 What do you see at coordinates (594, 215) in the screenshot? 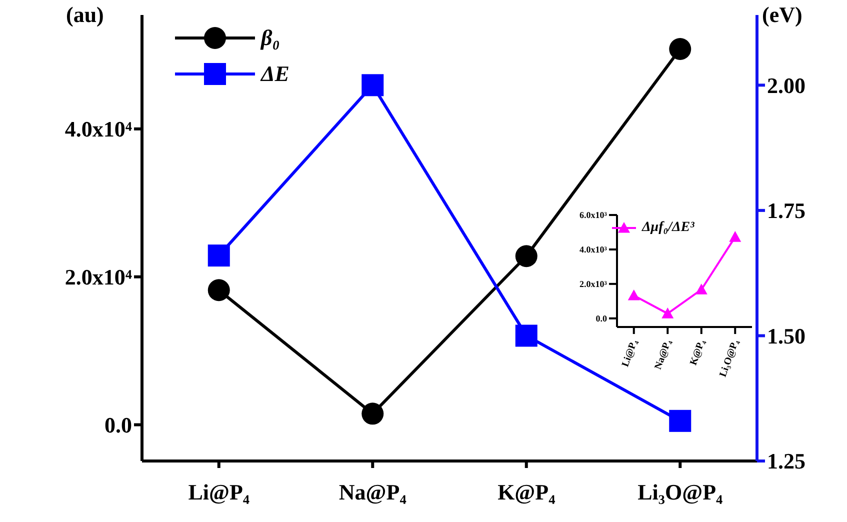
I see `y-tick-label: 6.0x10³` at bounding box center [594, 215].